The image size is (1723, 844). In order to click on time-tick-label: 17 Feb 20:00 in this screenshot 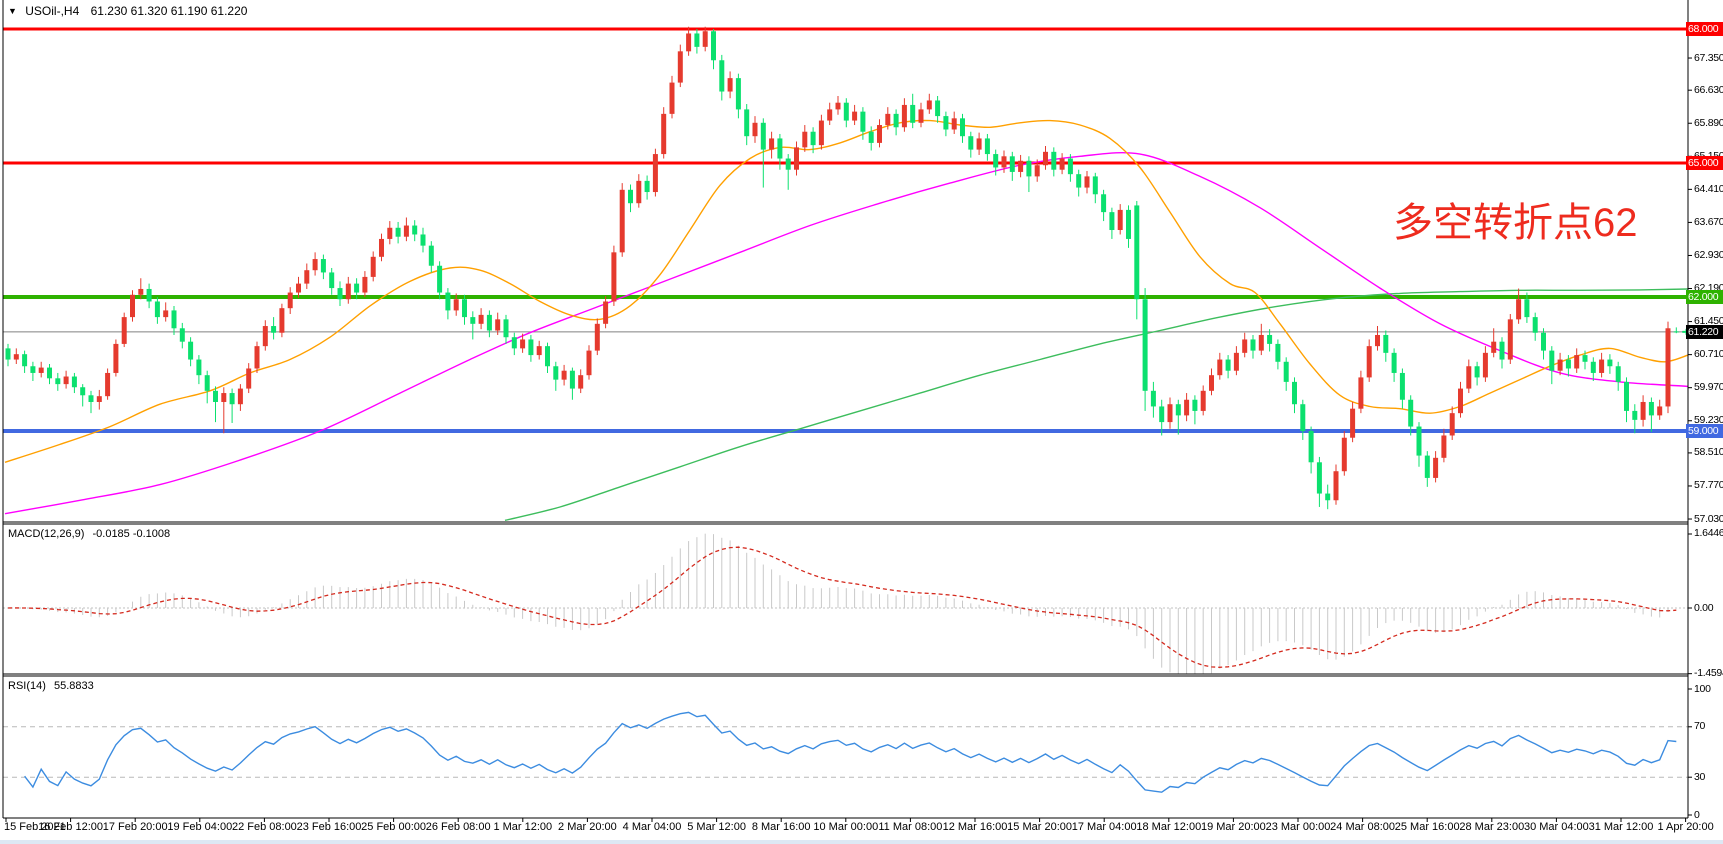, I will do `click(135, 827)`.